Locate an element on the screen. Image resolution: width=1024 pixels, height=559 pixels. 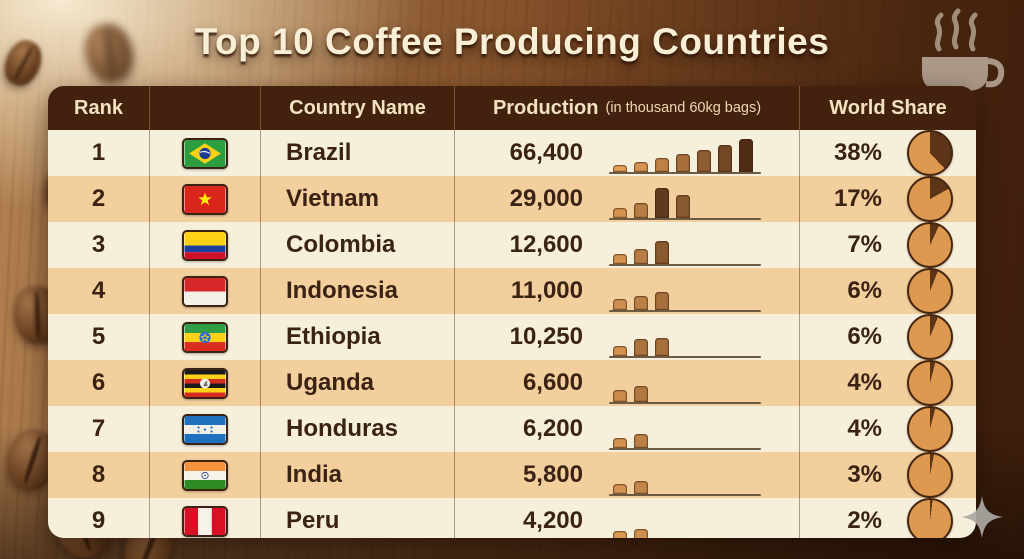
table-row: 1 Brazil 66,400 38% is located at coordinates (512, 153).